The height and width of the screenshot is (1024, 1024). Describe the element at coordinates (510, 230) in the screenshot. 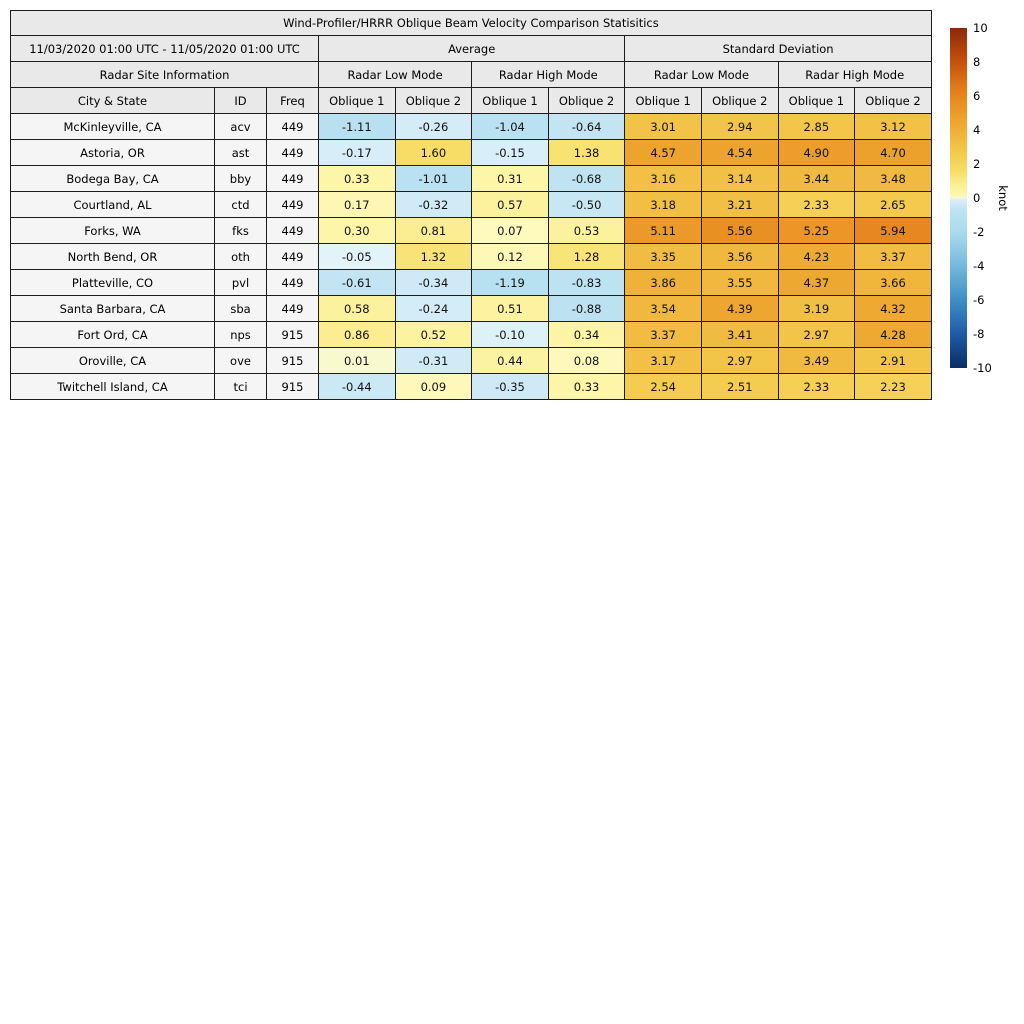

I see `value-cell: 0.07` at that location.